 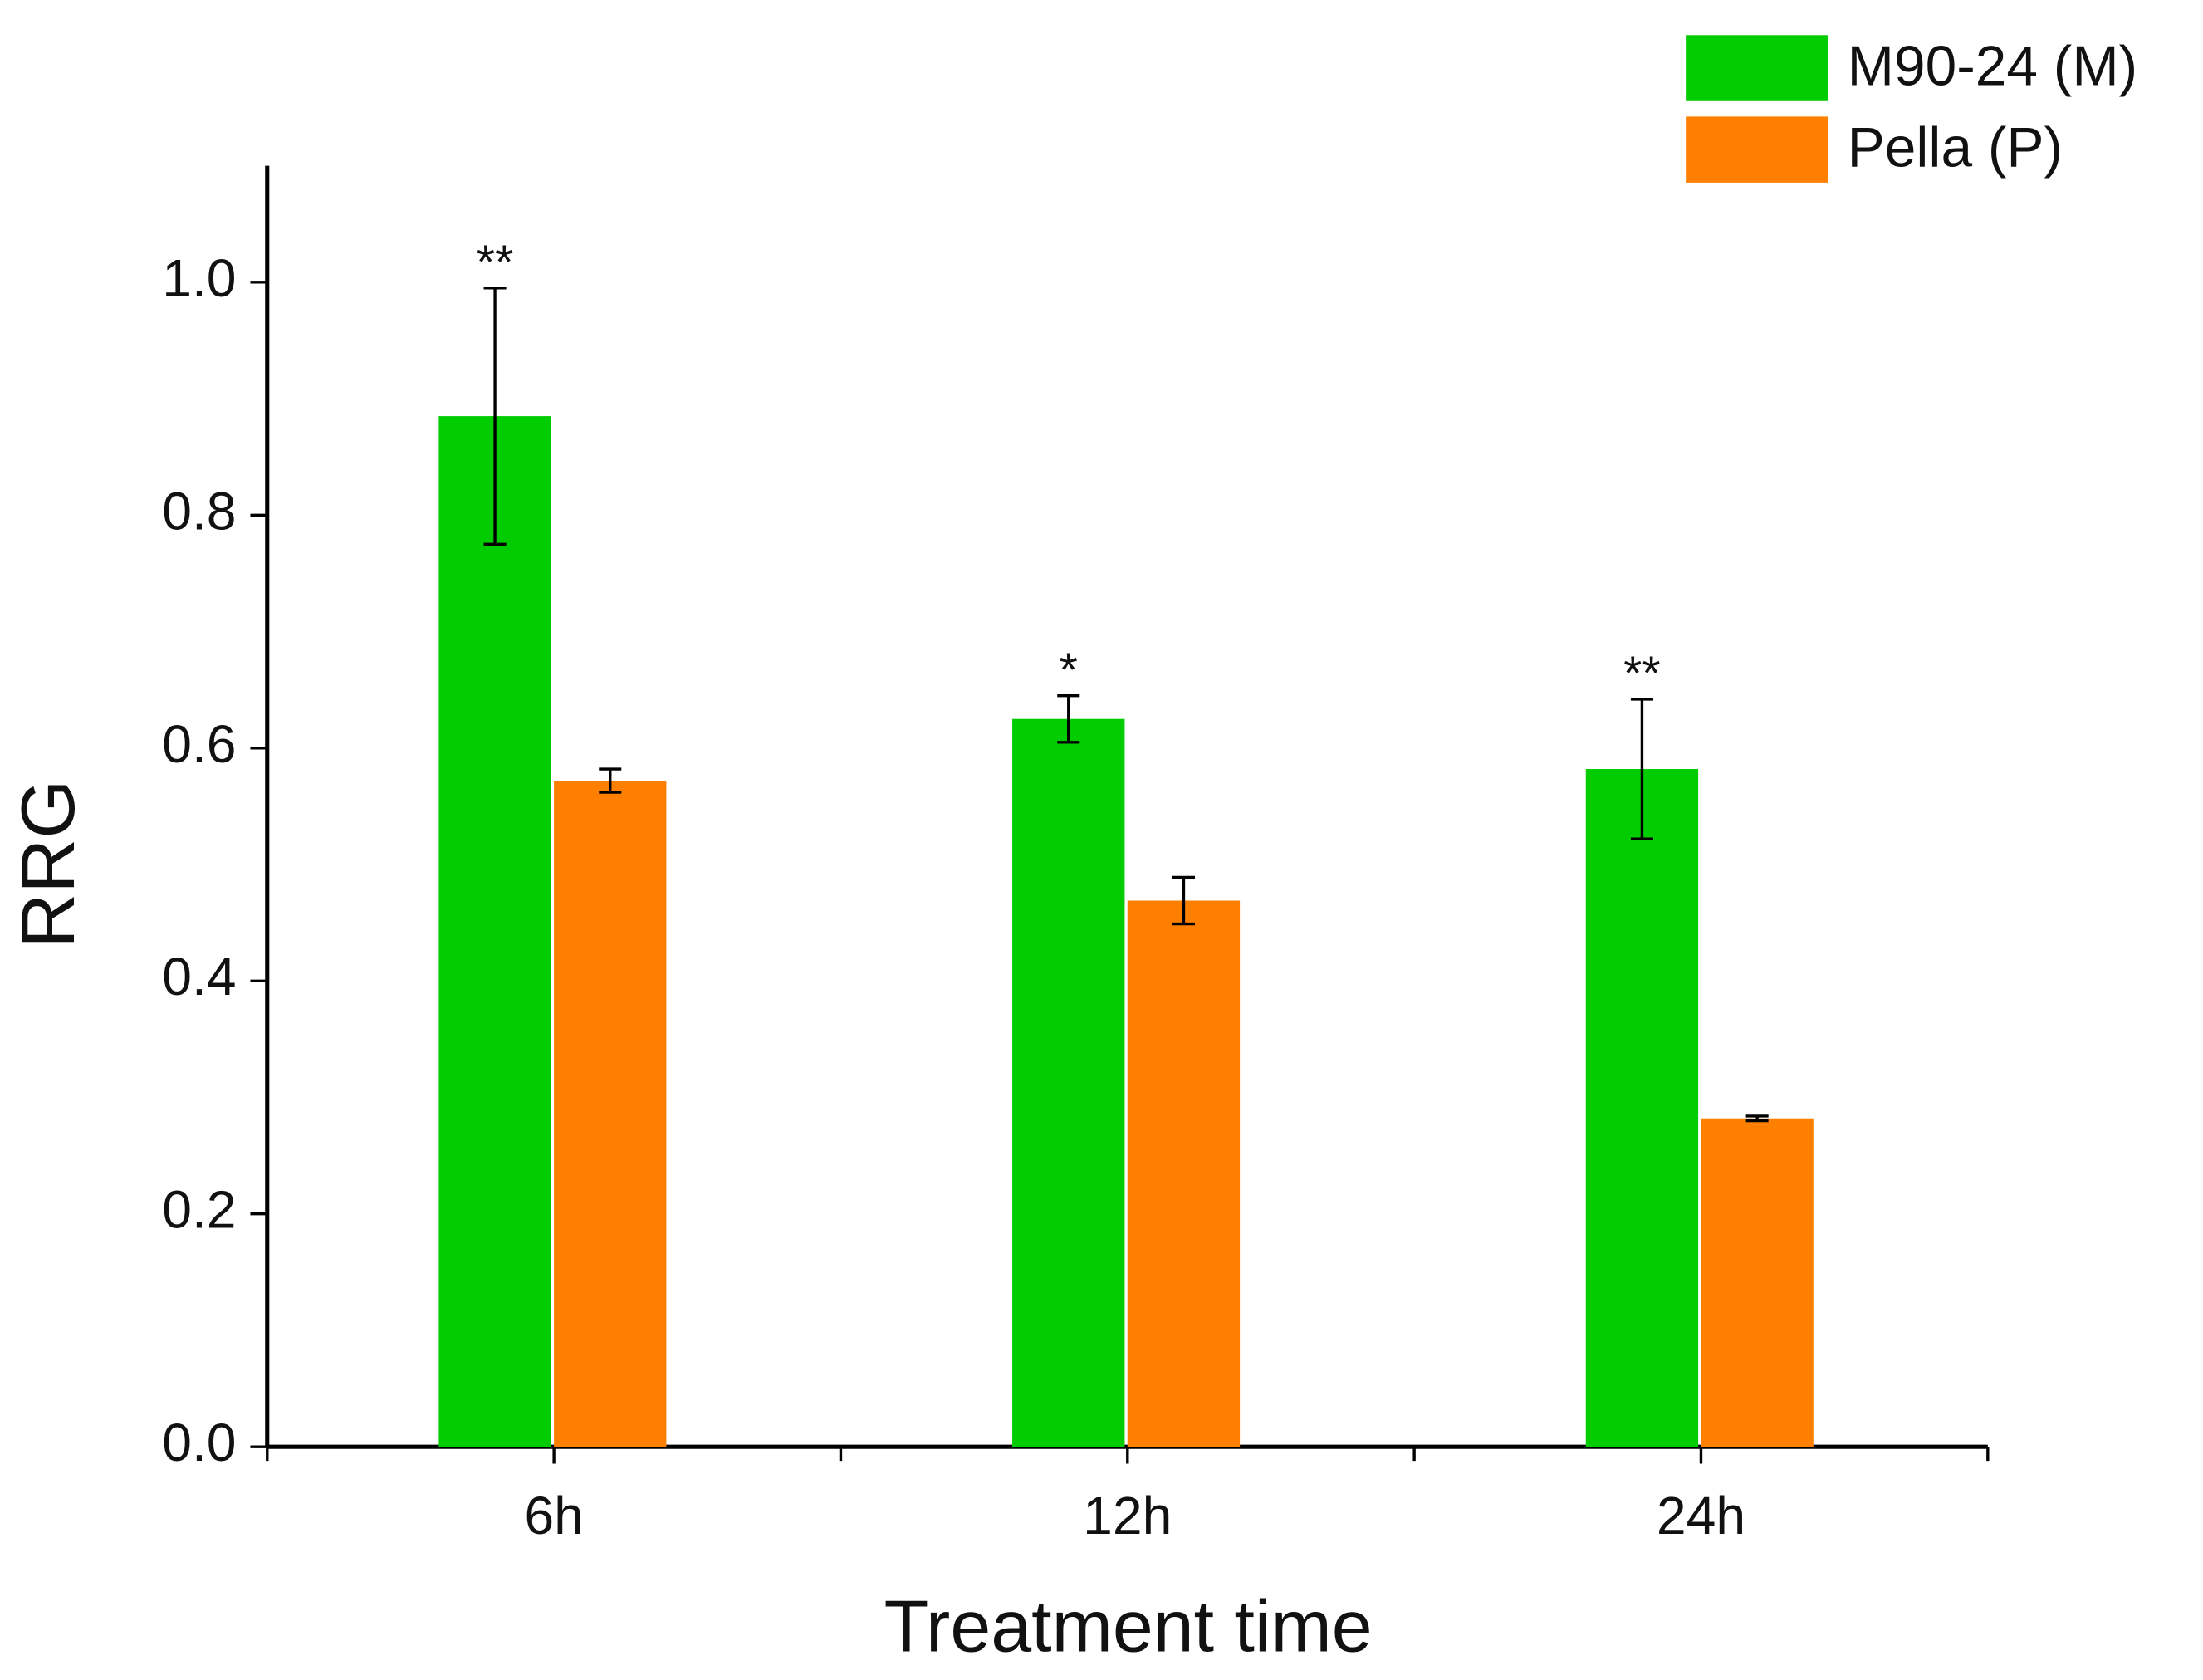 I want to click on x-tick-label: 12h, so click(x=1127, y=1515).